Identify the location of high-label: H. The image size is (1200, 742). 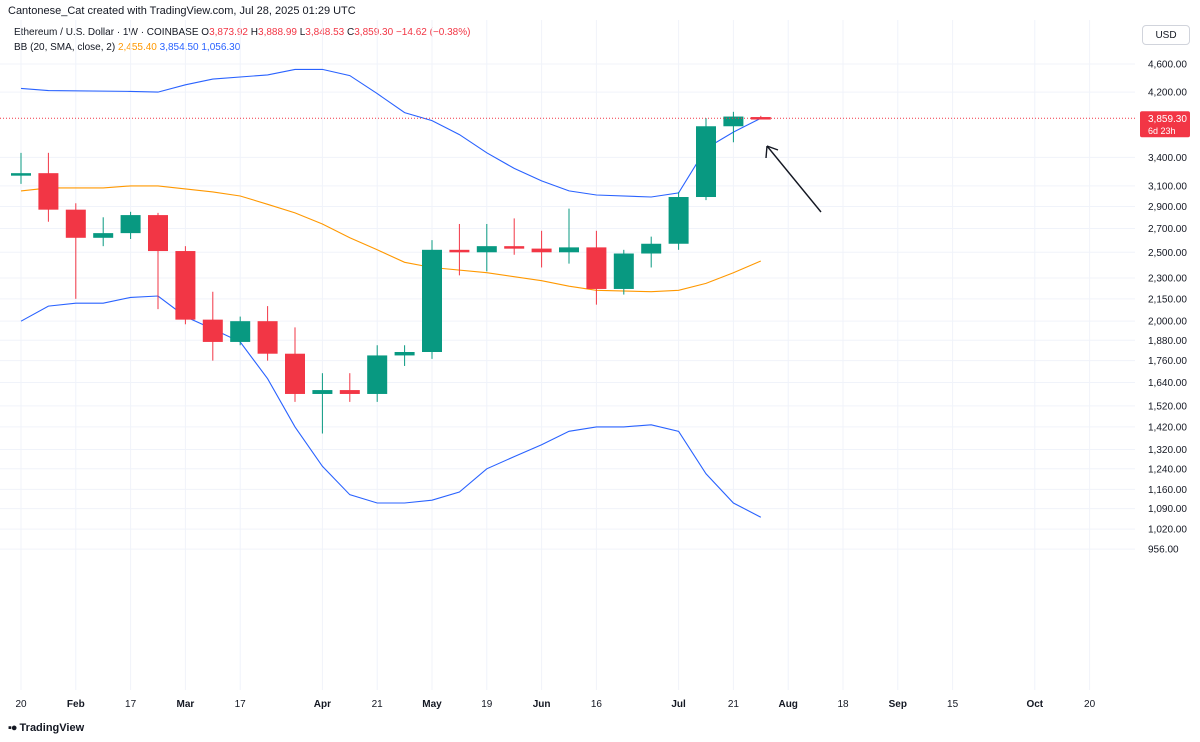
(254, 32).